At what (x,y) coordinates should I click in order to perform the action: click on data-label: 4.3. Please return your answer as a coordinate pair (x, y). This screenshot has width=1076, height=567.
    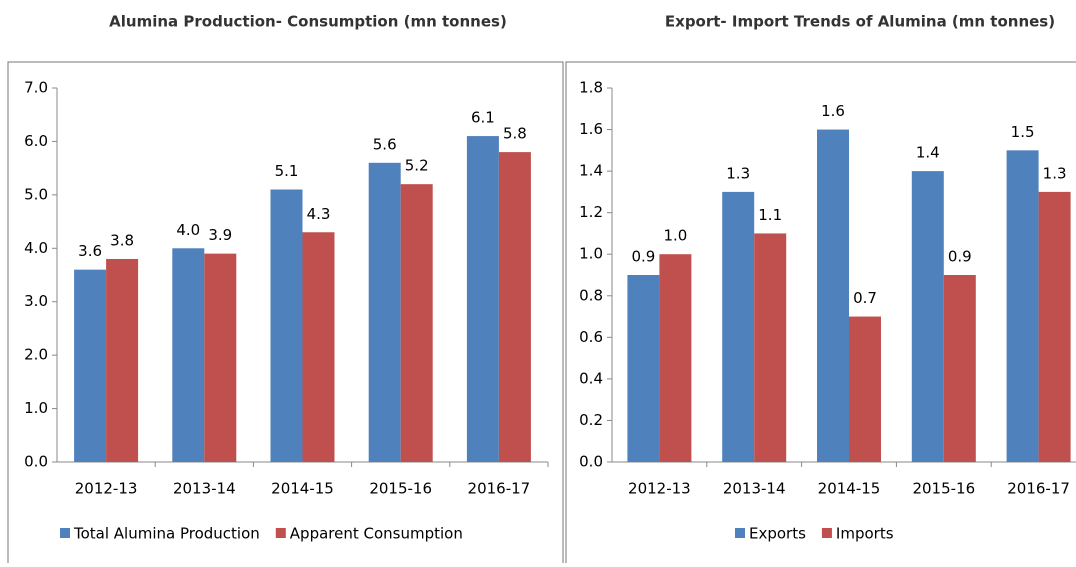
    Looking at the image, I should click on (319, 214).